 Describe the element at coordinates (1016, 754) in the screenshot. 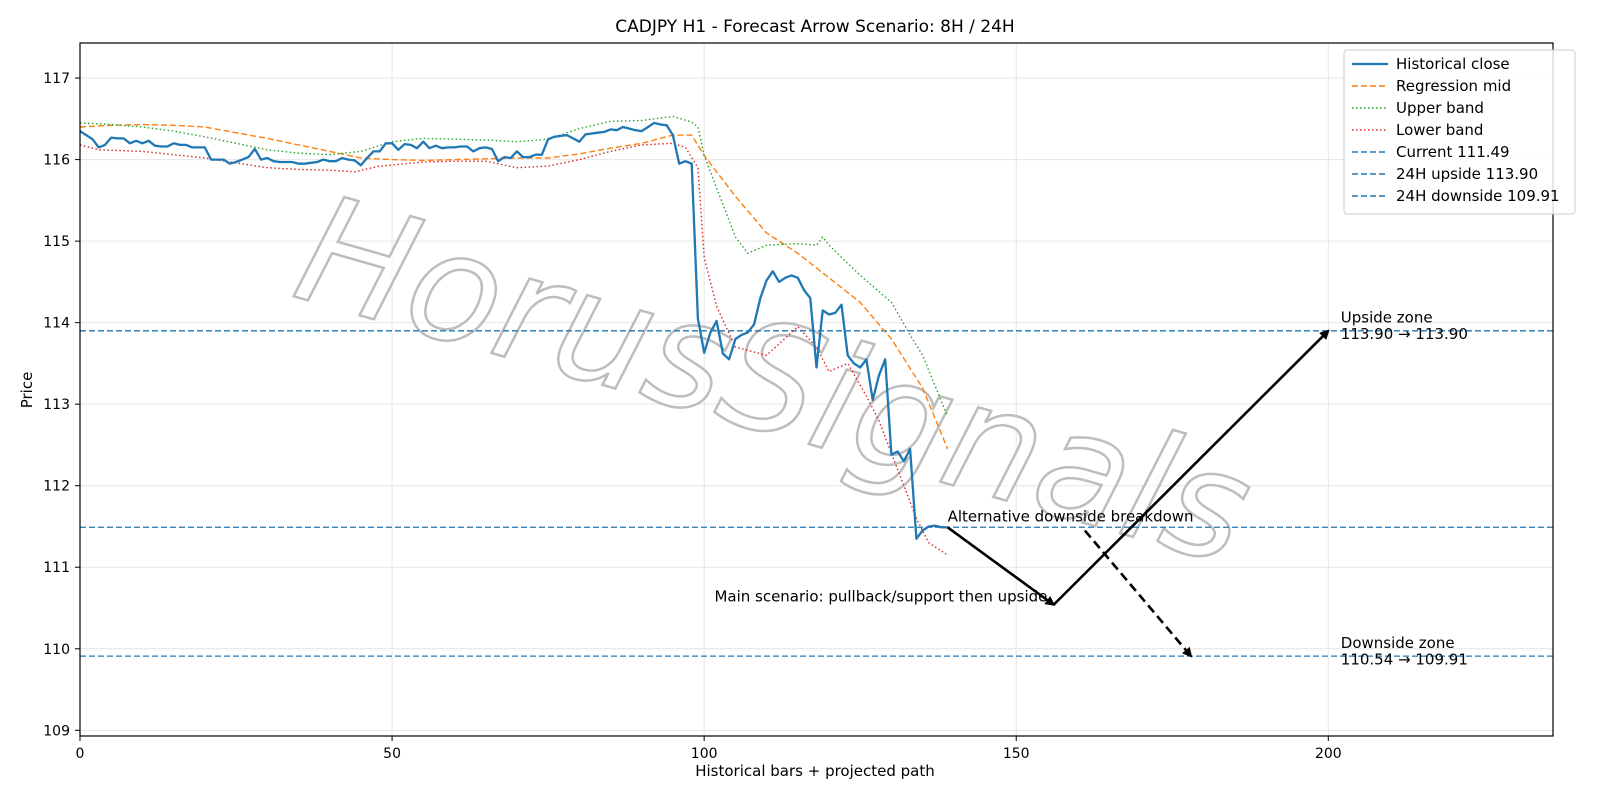

I see `x-tick-label: 150` at that location.